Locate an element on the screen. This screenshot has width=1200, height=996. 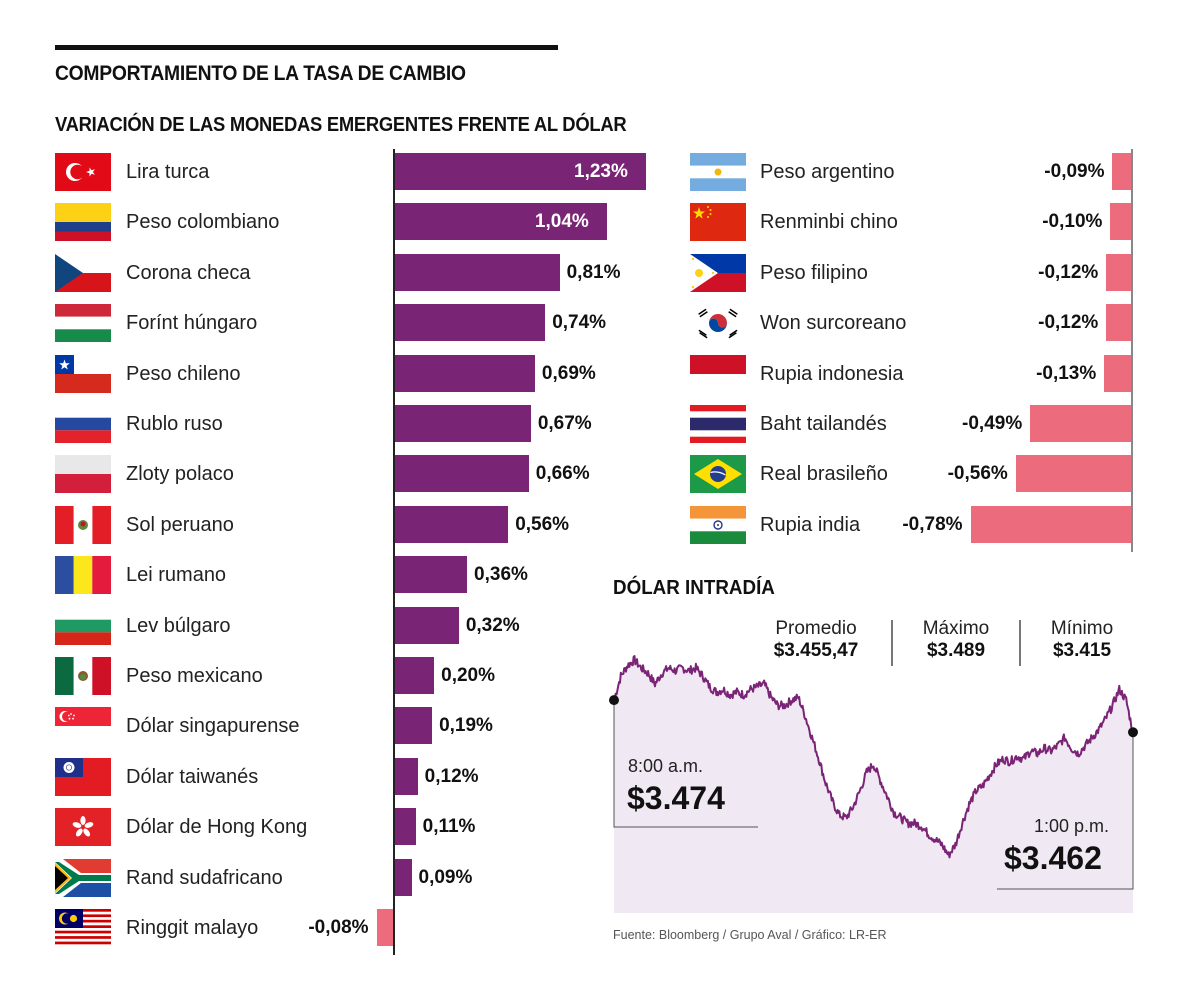
currency-name: Baht tailandés is located at coordinates (823, 424).